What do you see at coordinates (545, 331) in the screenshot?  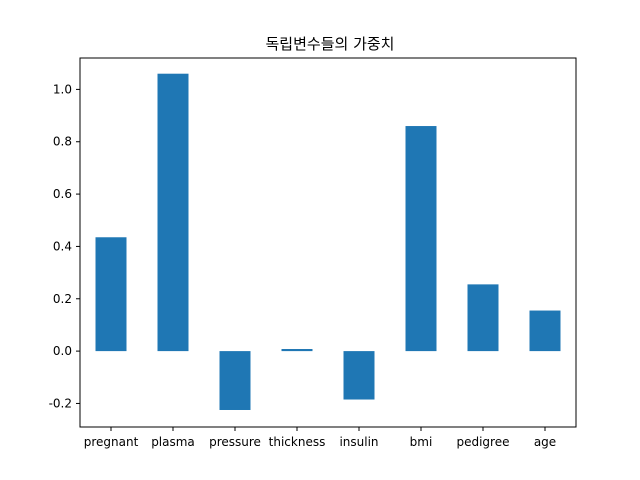 I see `bar-age` at bounding box center [545, 331].